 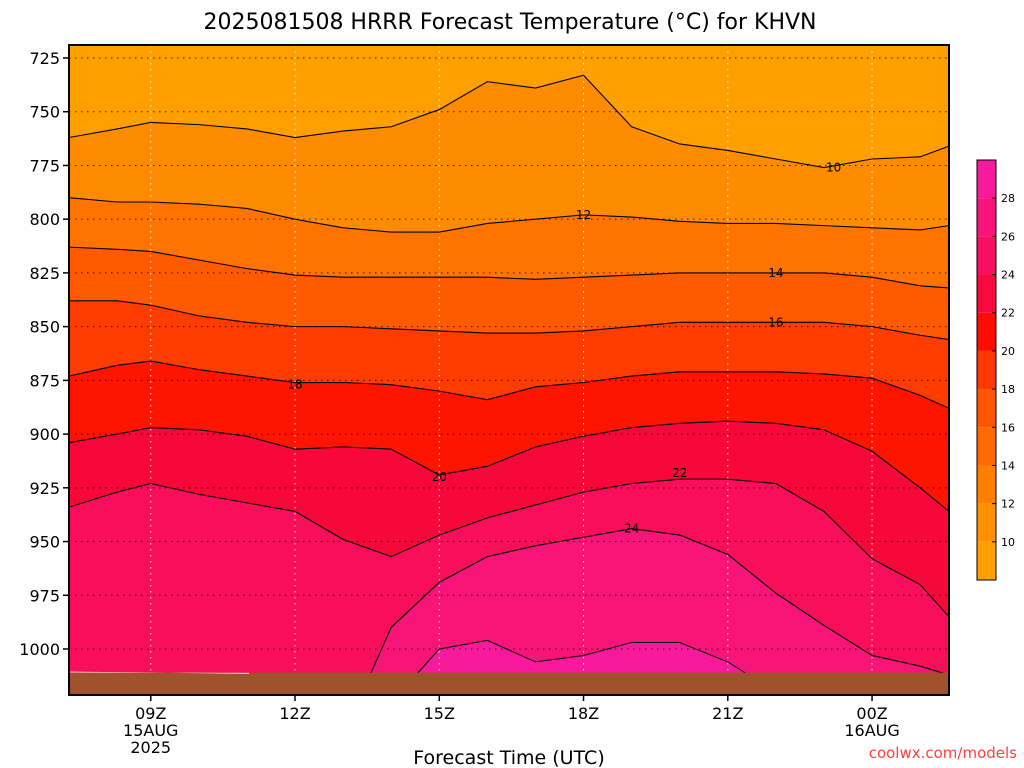 What do you see at coordinates (159, 672) in the screenshot?
I see `ground-edge` at bounding box center [159, 672].